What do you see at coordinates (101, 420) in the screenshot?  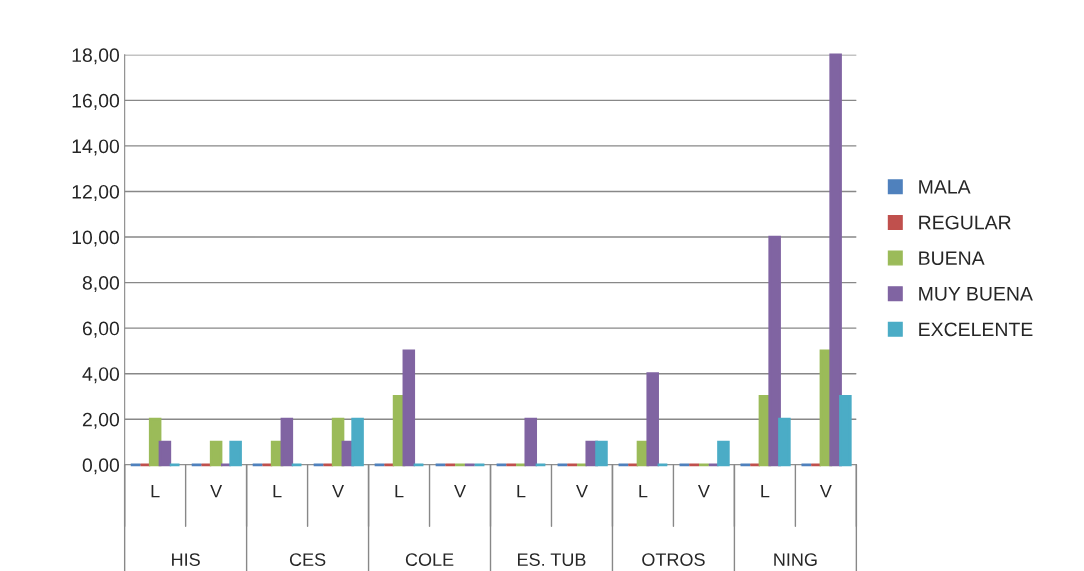 I see `y-tick-label: 2,00` at bounding box center [101, 420].